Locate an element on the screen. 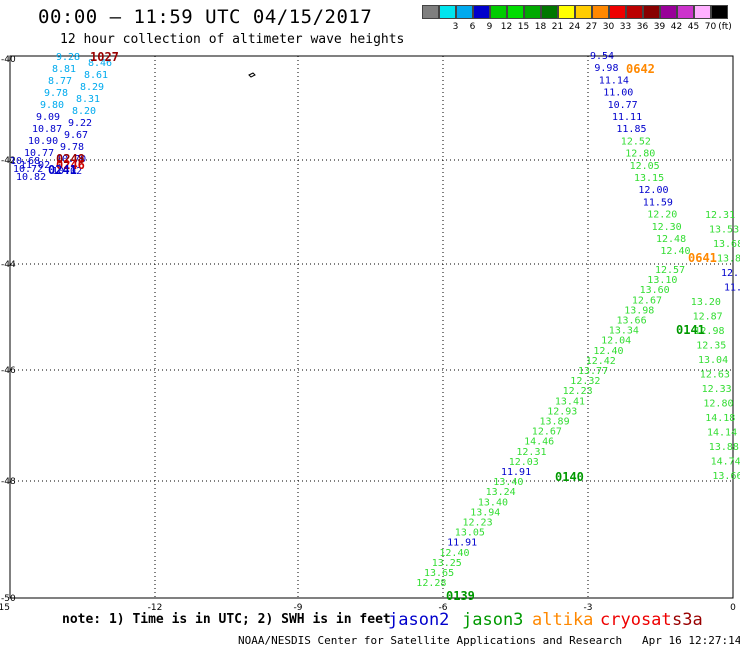  wave-height-label: 12.03 is located at coordinates (524, 462).